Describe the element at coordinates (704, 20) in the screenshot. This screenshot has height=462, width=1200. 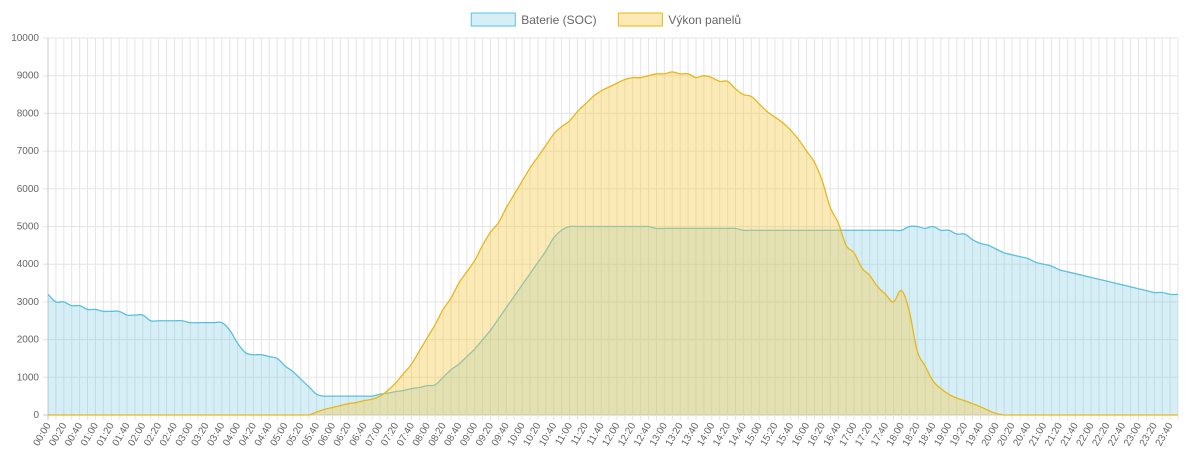
I see `legend-label: Výkon panelů` at that location.